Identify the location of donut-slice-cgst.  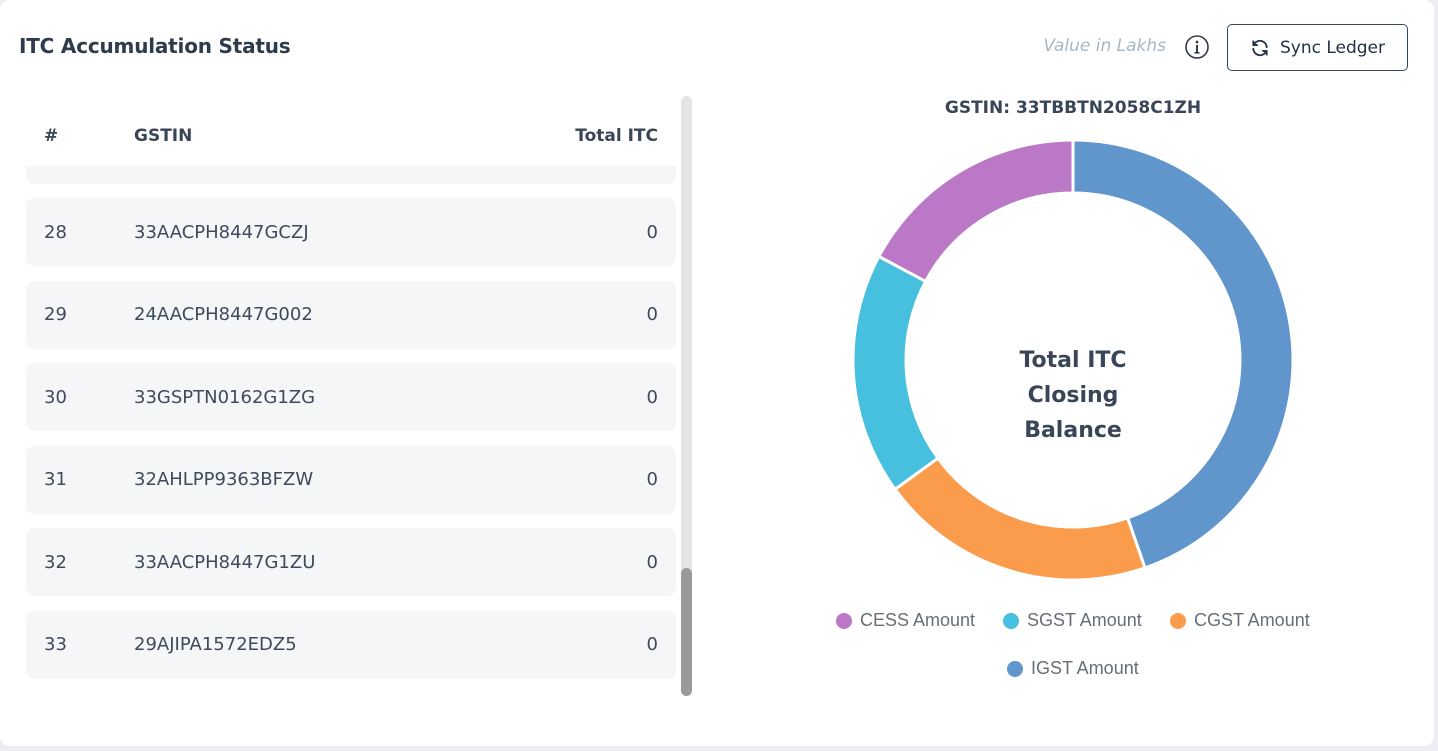
(1019, 519).